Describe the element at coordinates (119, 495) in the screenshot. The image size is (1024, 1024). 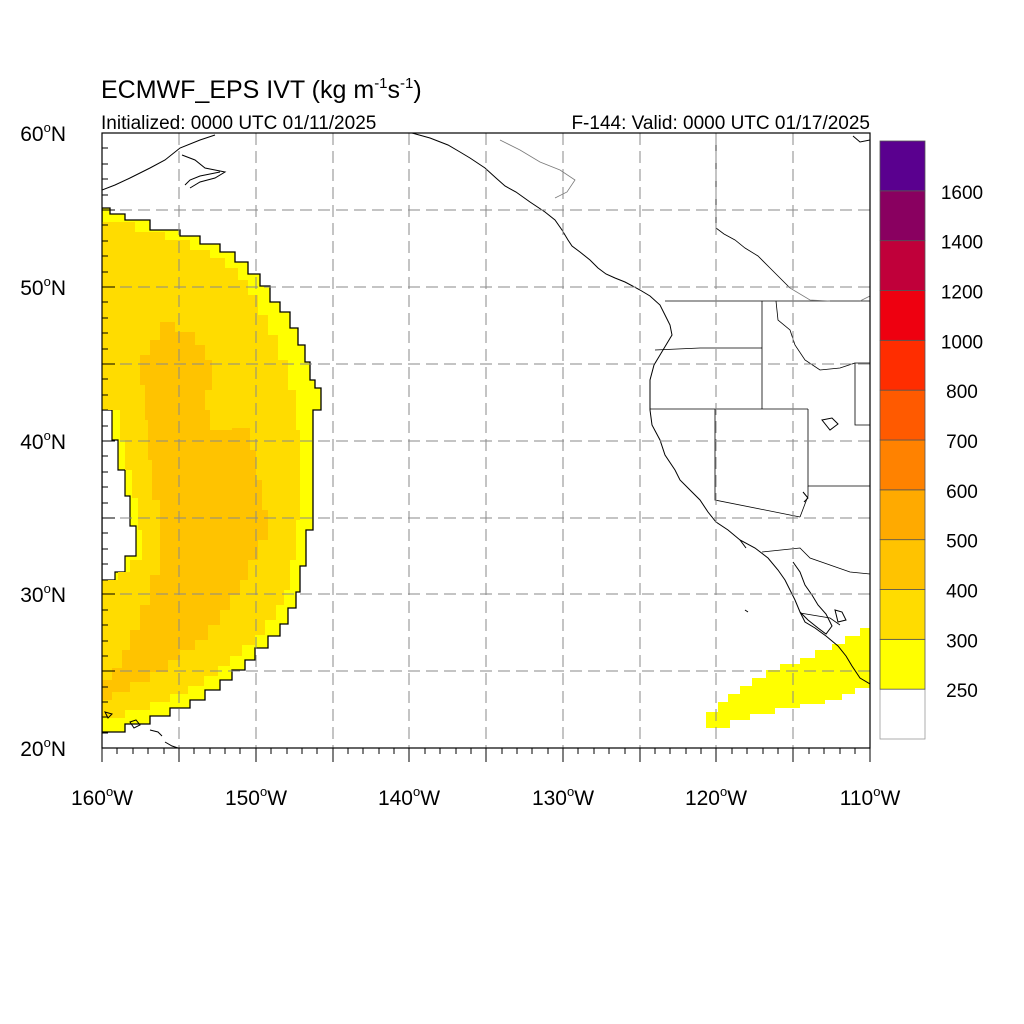
I see `ivt-notch` at that location.